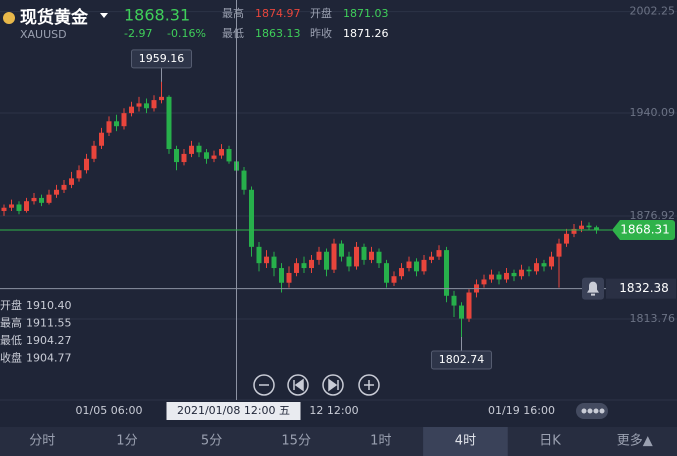 This screenshot has width=677, height=456. What do you see at coordinates (296, 441) in the screenshot?
I see `tab: 15分` at bounding box center [296, 441].